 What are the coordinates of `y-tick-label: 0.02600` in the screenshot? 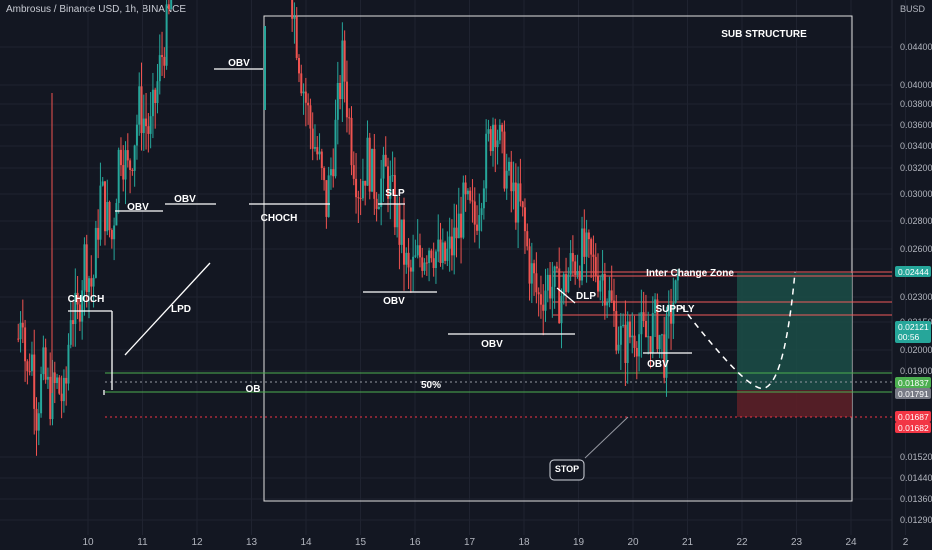 It's located at (916, 249).